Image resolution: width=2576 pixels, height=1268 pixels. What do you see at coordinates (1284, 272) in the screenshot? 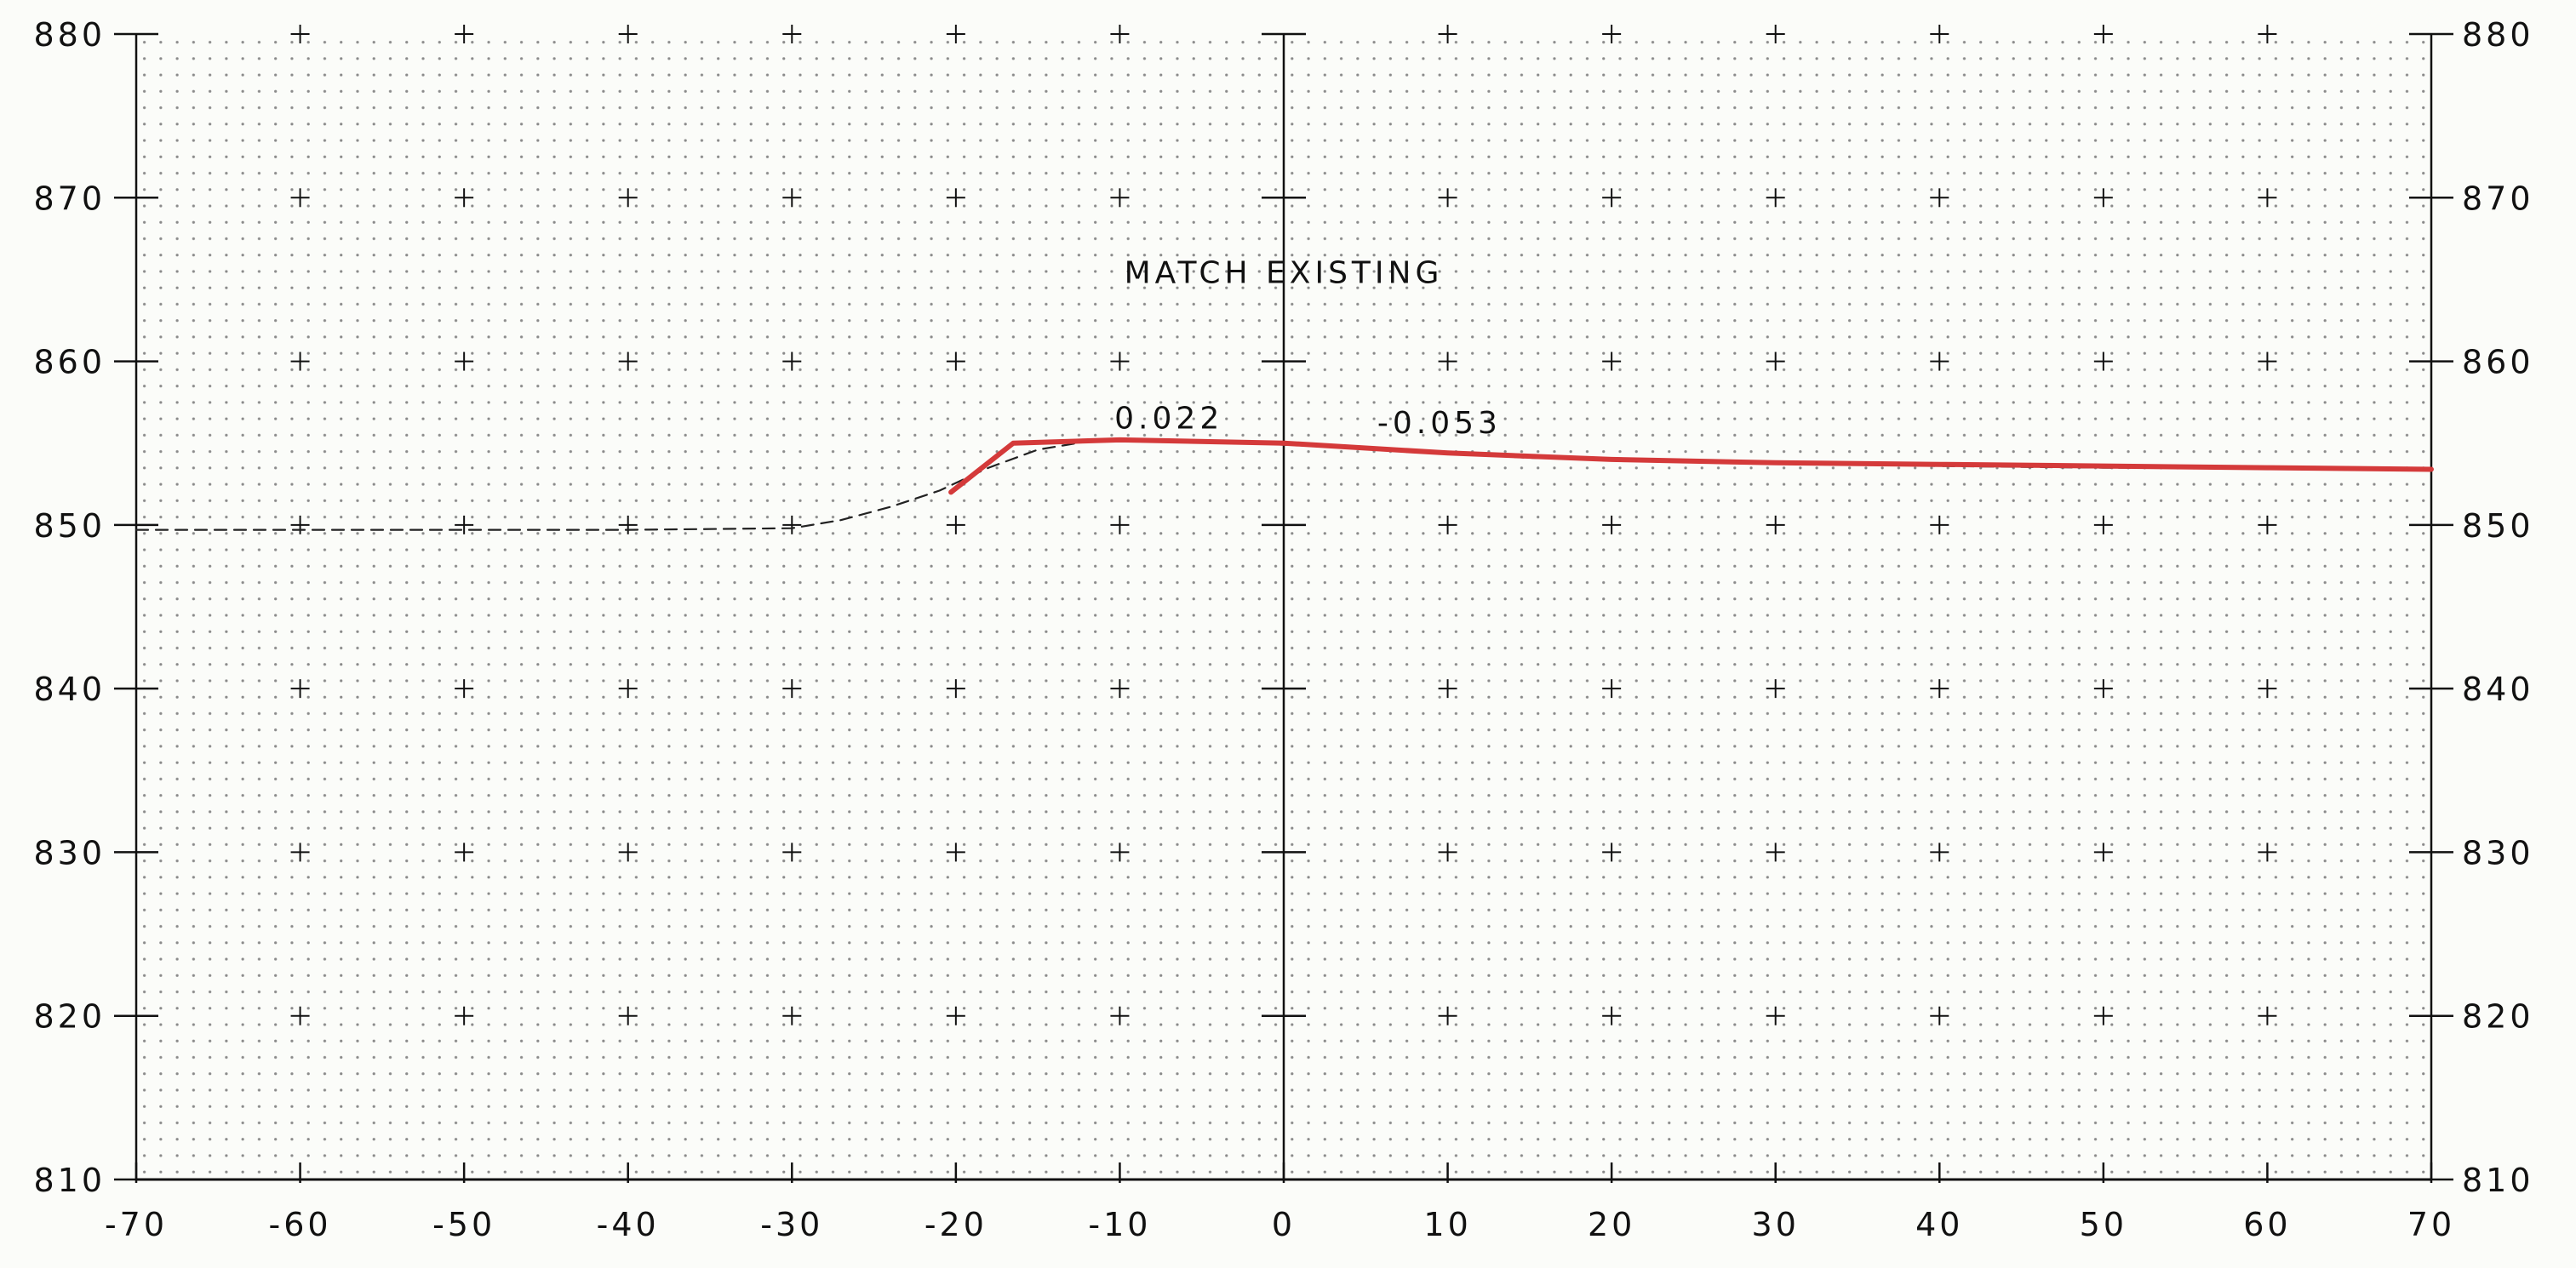
I see `annotation-label: MATCH EXISTING` at bounding box center [1284, 272].